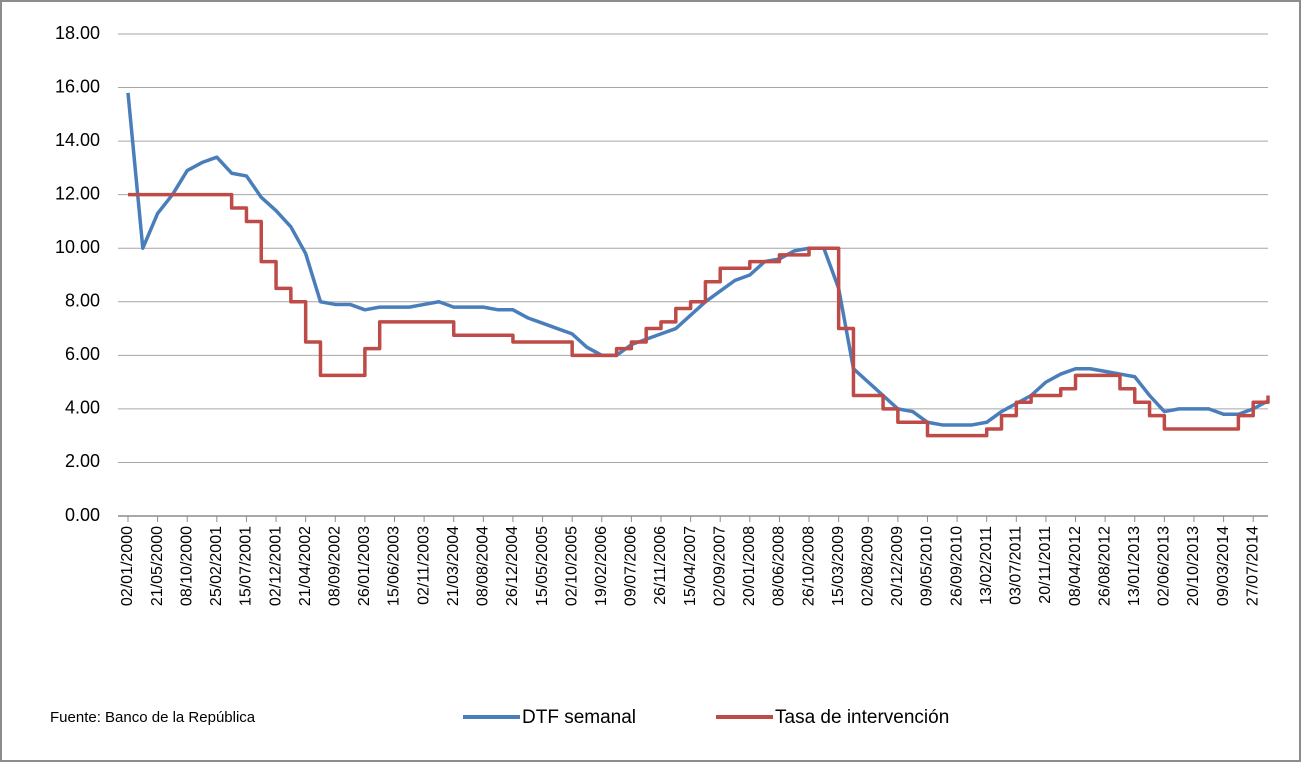  I want to click on x-tick-label: 15/03/2009, so click(838, 566).